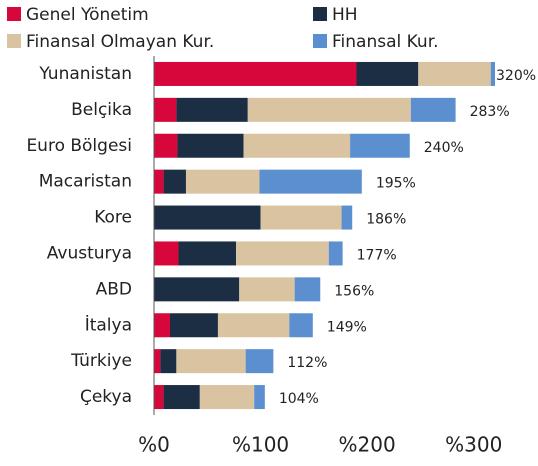 The image size is (538, 466). I want to click on total-label: 177%, so click(377, 255).